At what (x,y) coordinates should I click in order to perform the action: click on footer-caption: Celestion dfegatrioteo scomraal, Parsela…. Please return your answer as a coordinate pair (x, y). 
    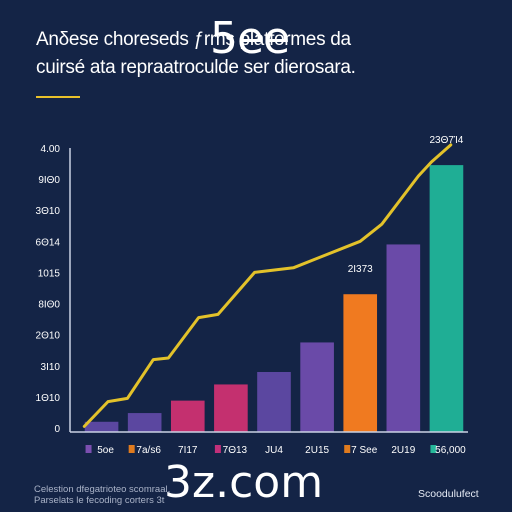
    Looking at the image, I should click on (144, 495).